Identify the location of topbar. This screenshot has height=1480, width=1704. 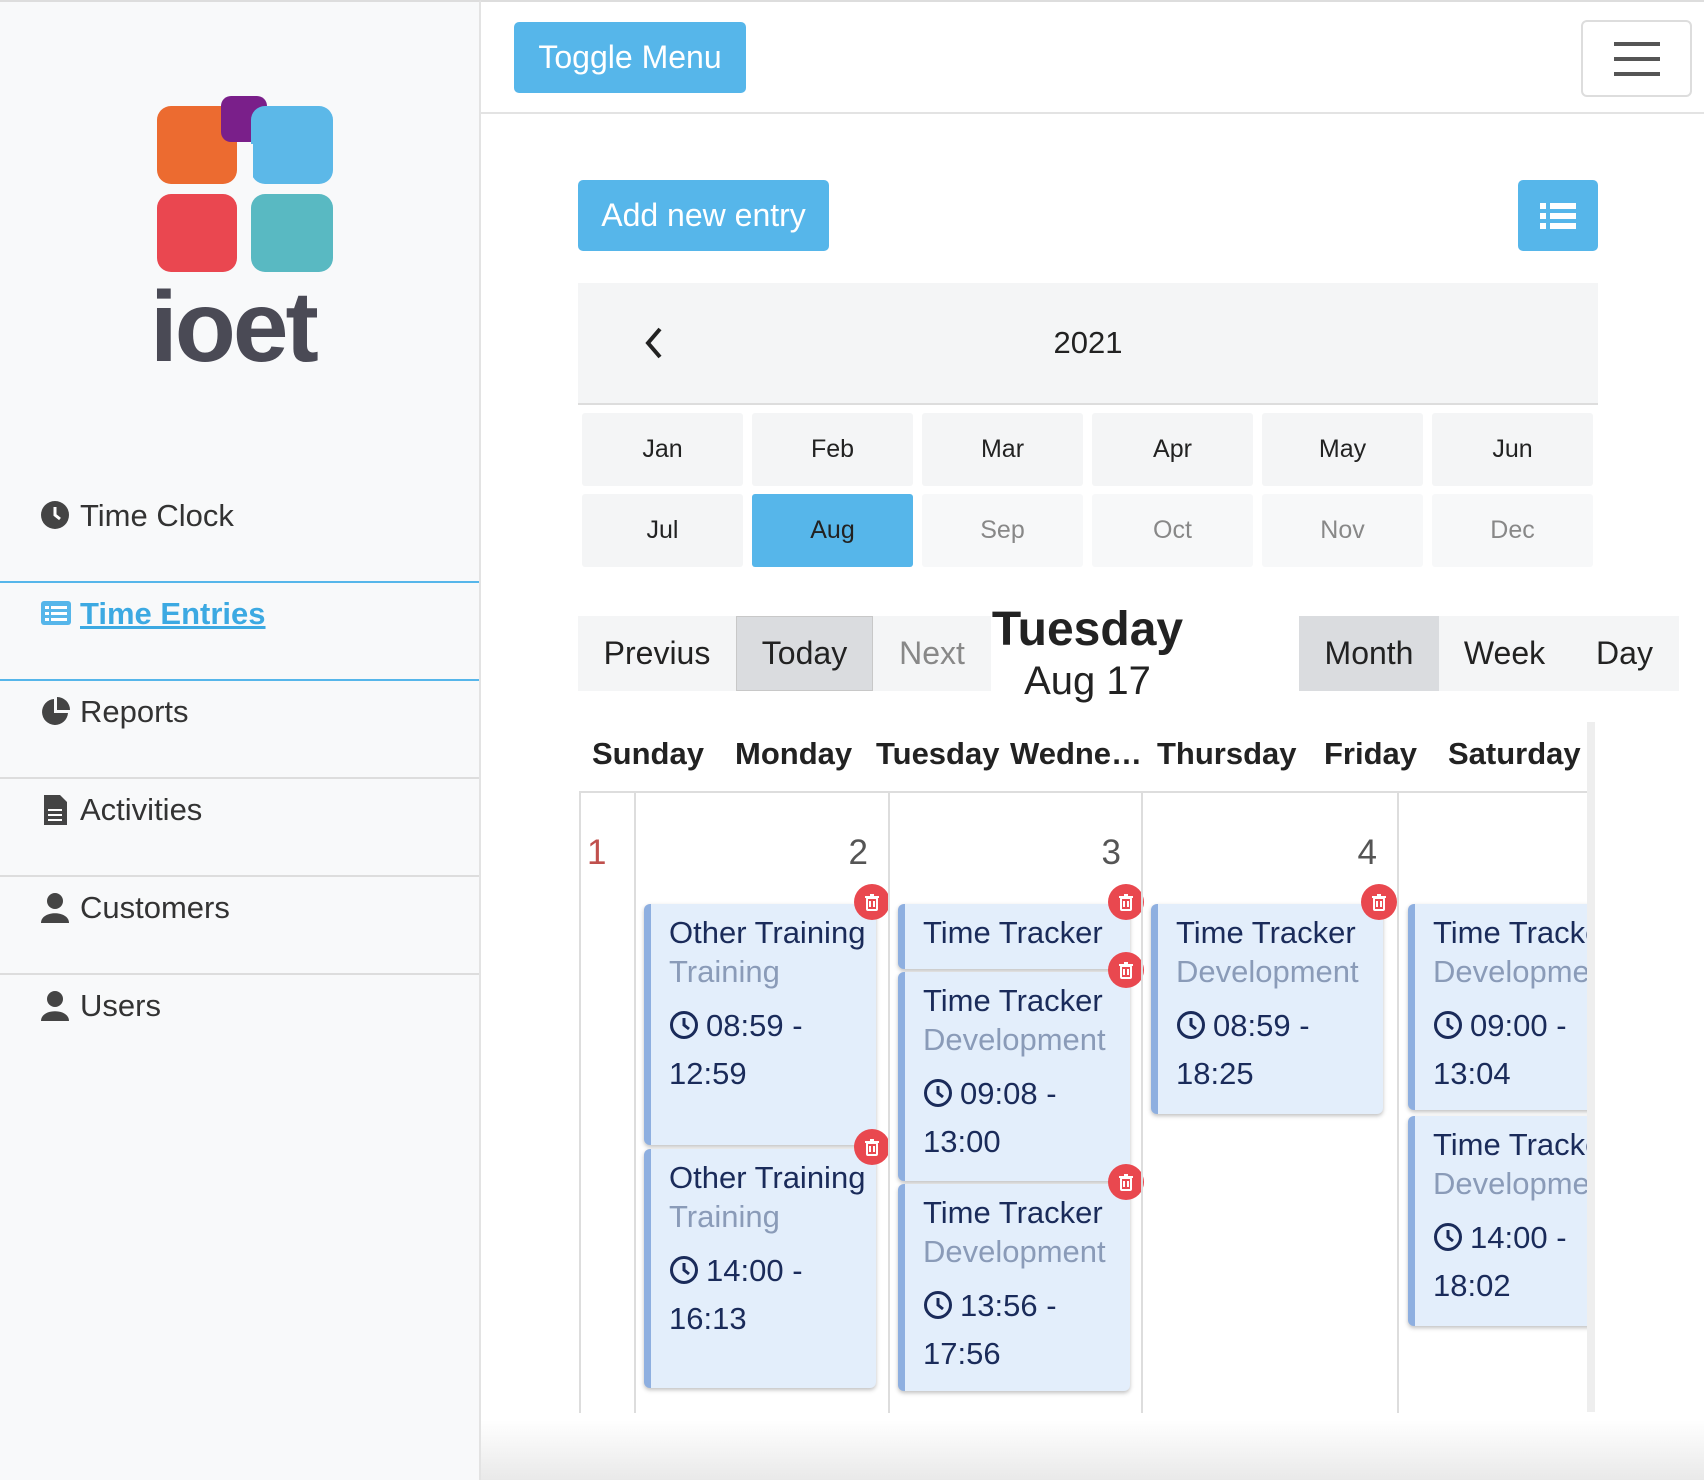
(1092, 57).